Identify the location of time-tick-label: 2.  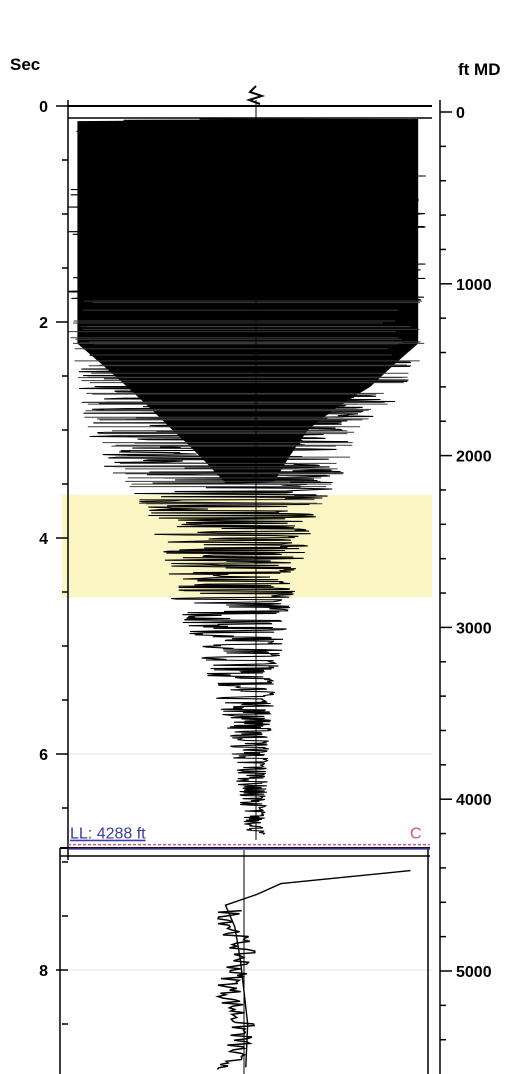
(43, 323).